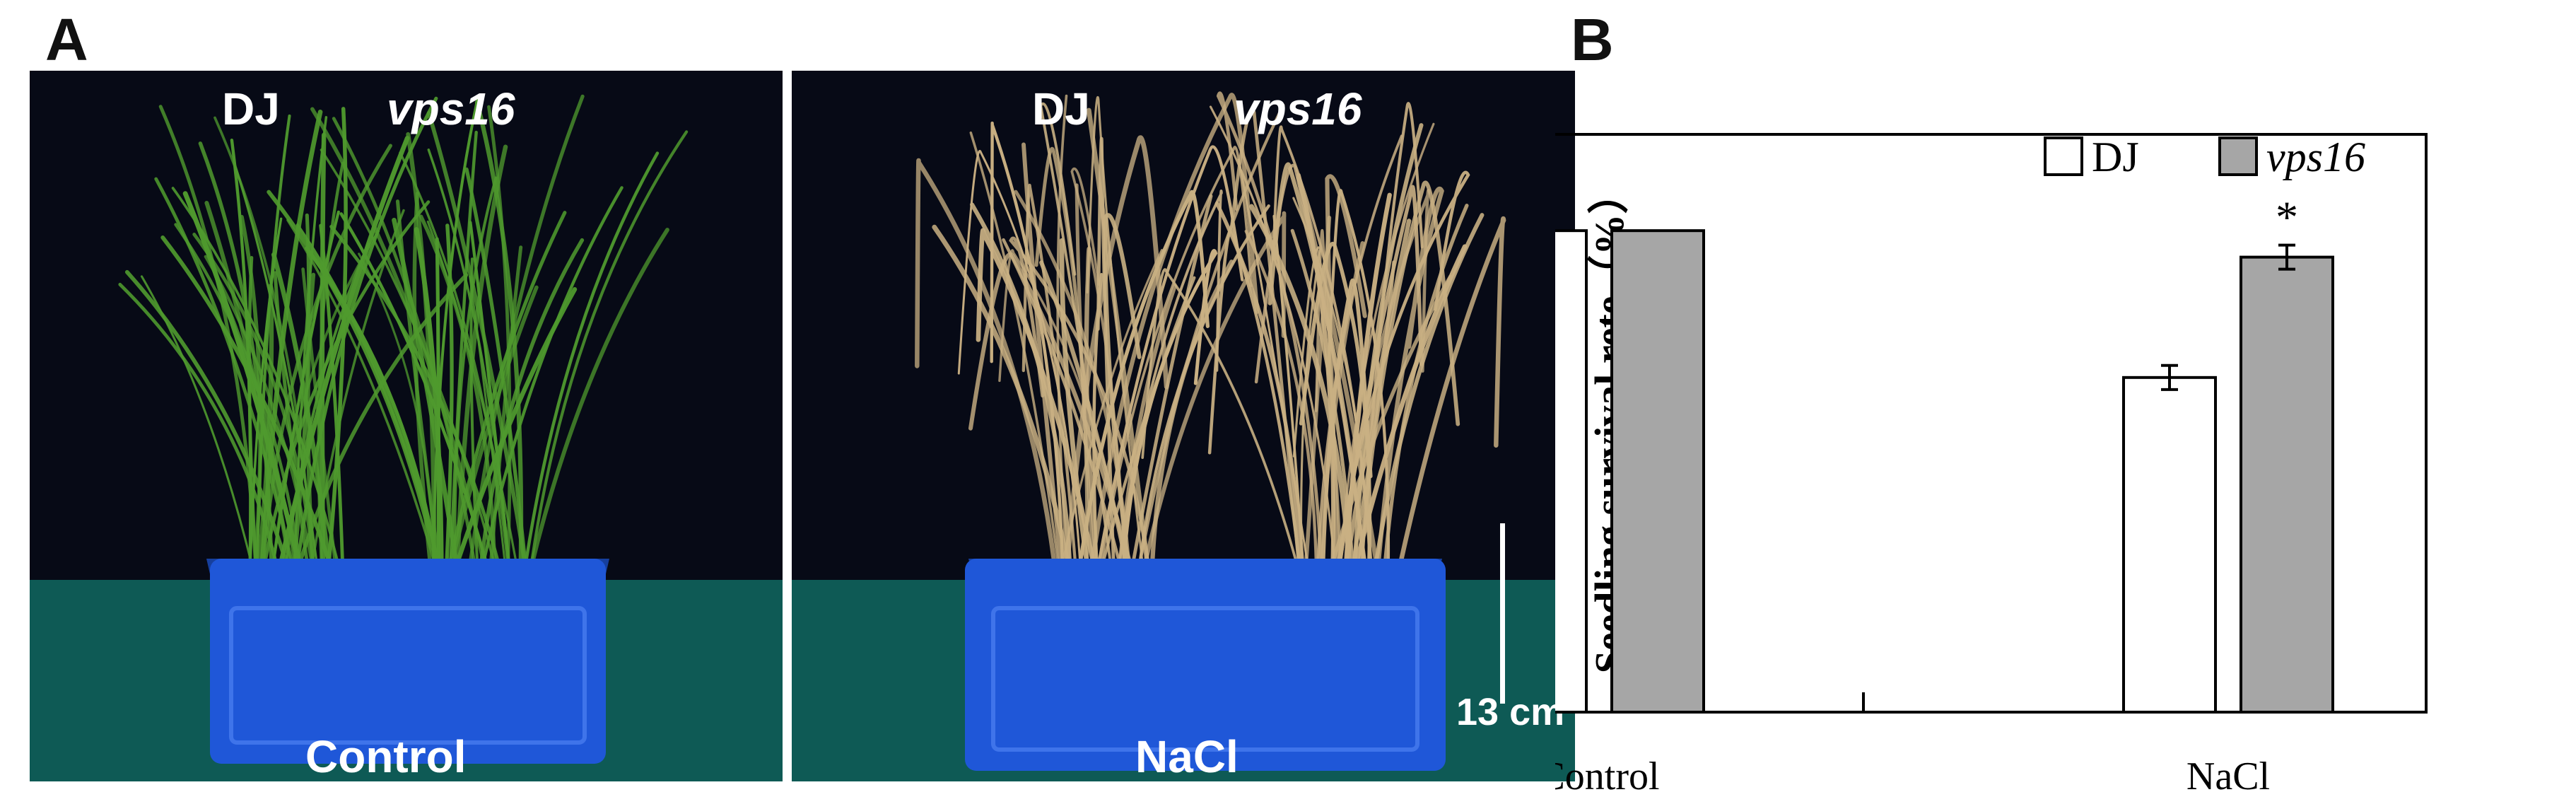 This screenshot has width=2576, height=809. Describe the element at coordinates (451, 109) in the screenshot. I see `control-vps16-label: vps16` at that location.